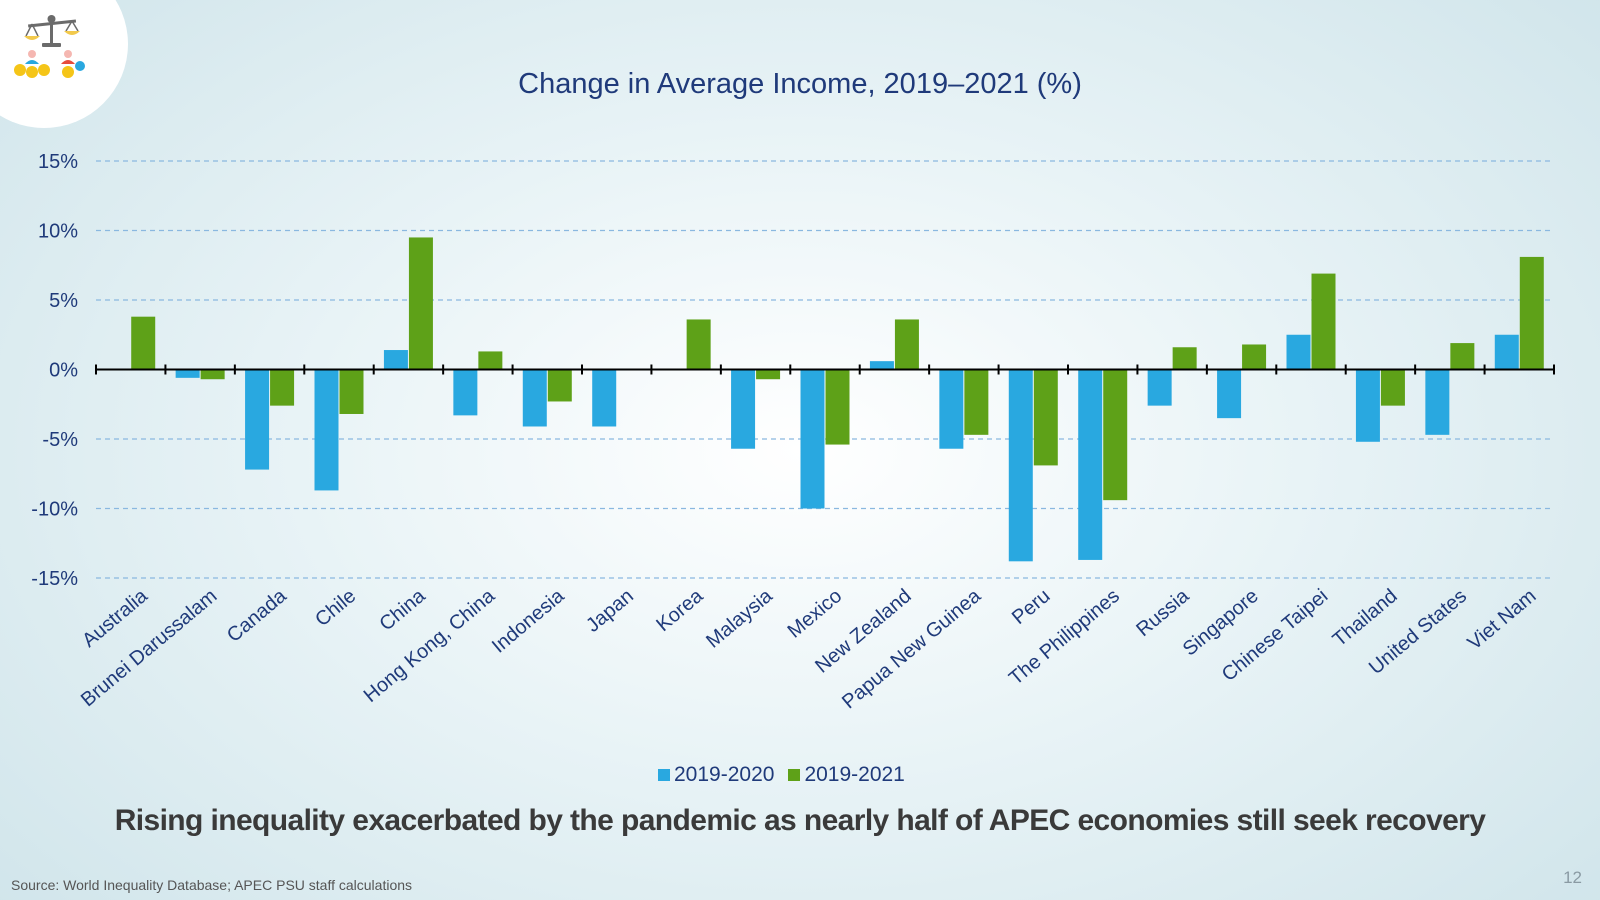 This screenshot has height=900, width=1600. I want to click on bar-2019-2021-new-zealand, so click(906, 344).